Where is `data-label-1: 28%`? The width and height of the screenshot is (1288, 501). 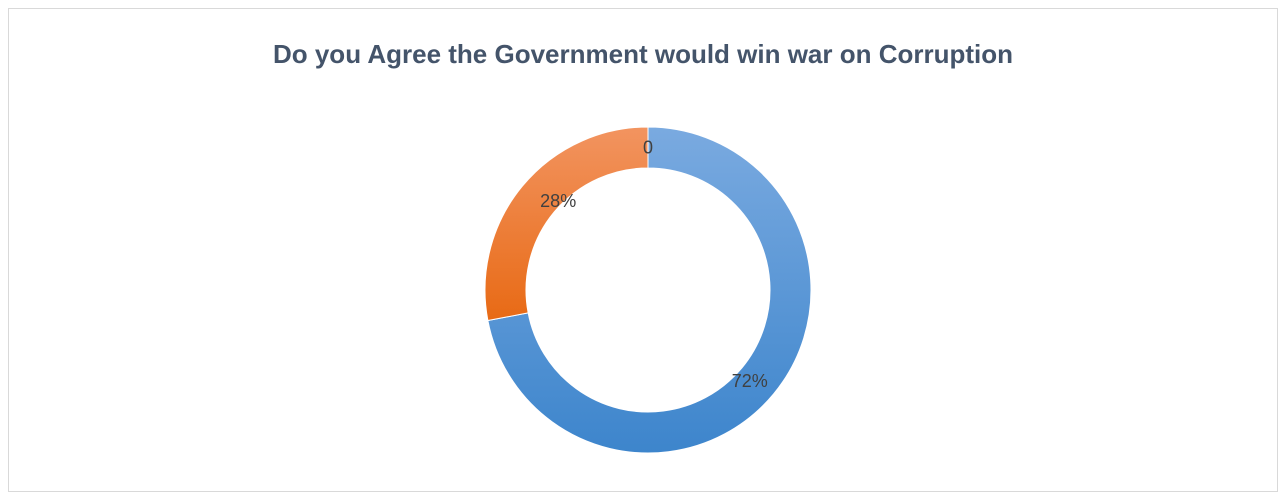
data-label-1: 28% is located at coordinates (558, 201).